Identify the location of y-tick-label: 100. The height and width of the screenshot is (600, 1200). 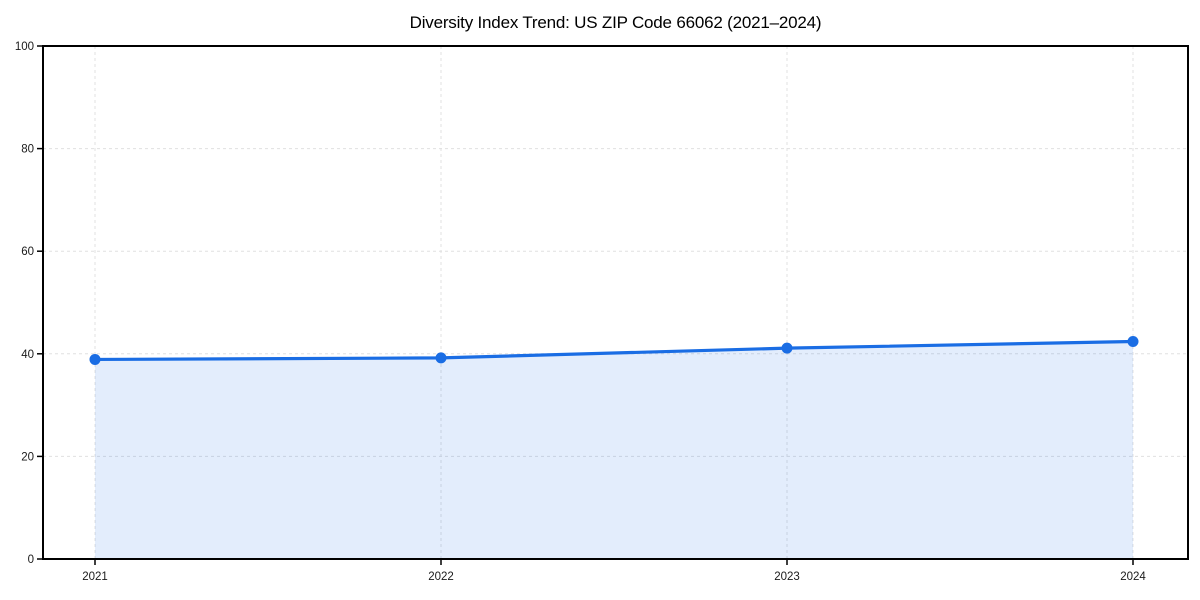
(24, 47).